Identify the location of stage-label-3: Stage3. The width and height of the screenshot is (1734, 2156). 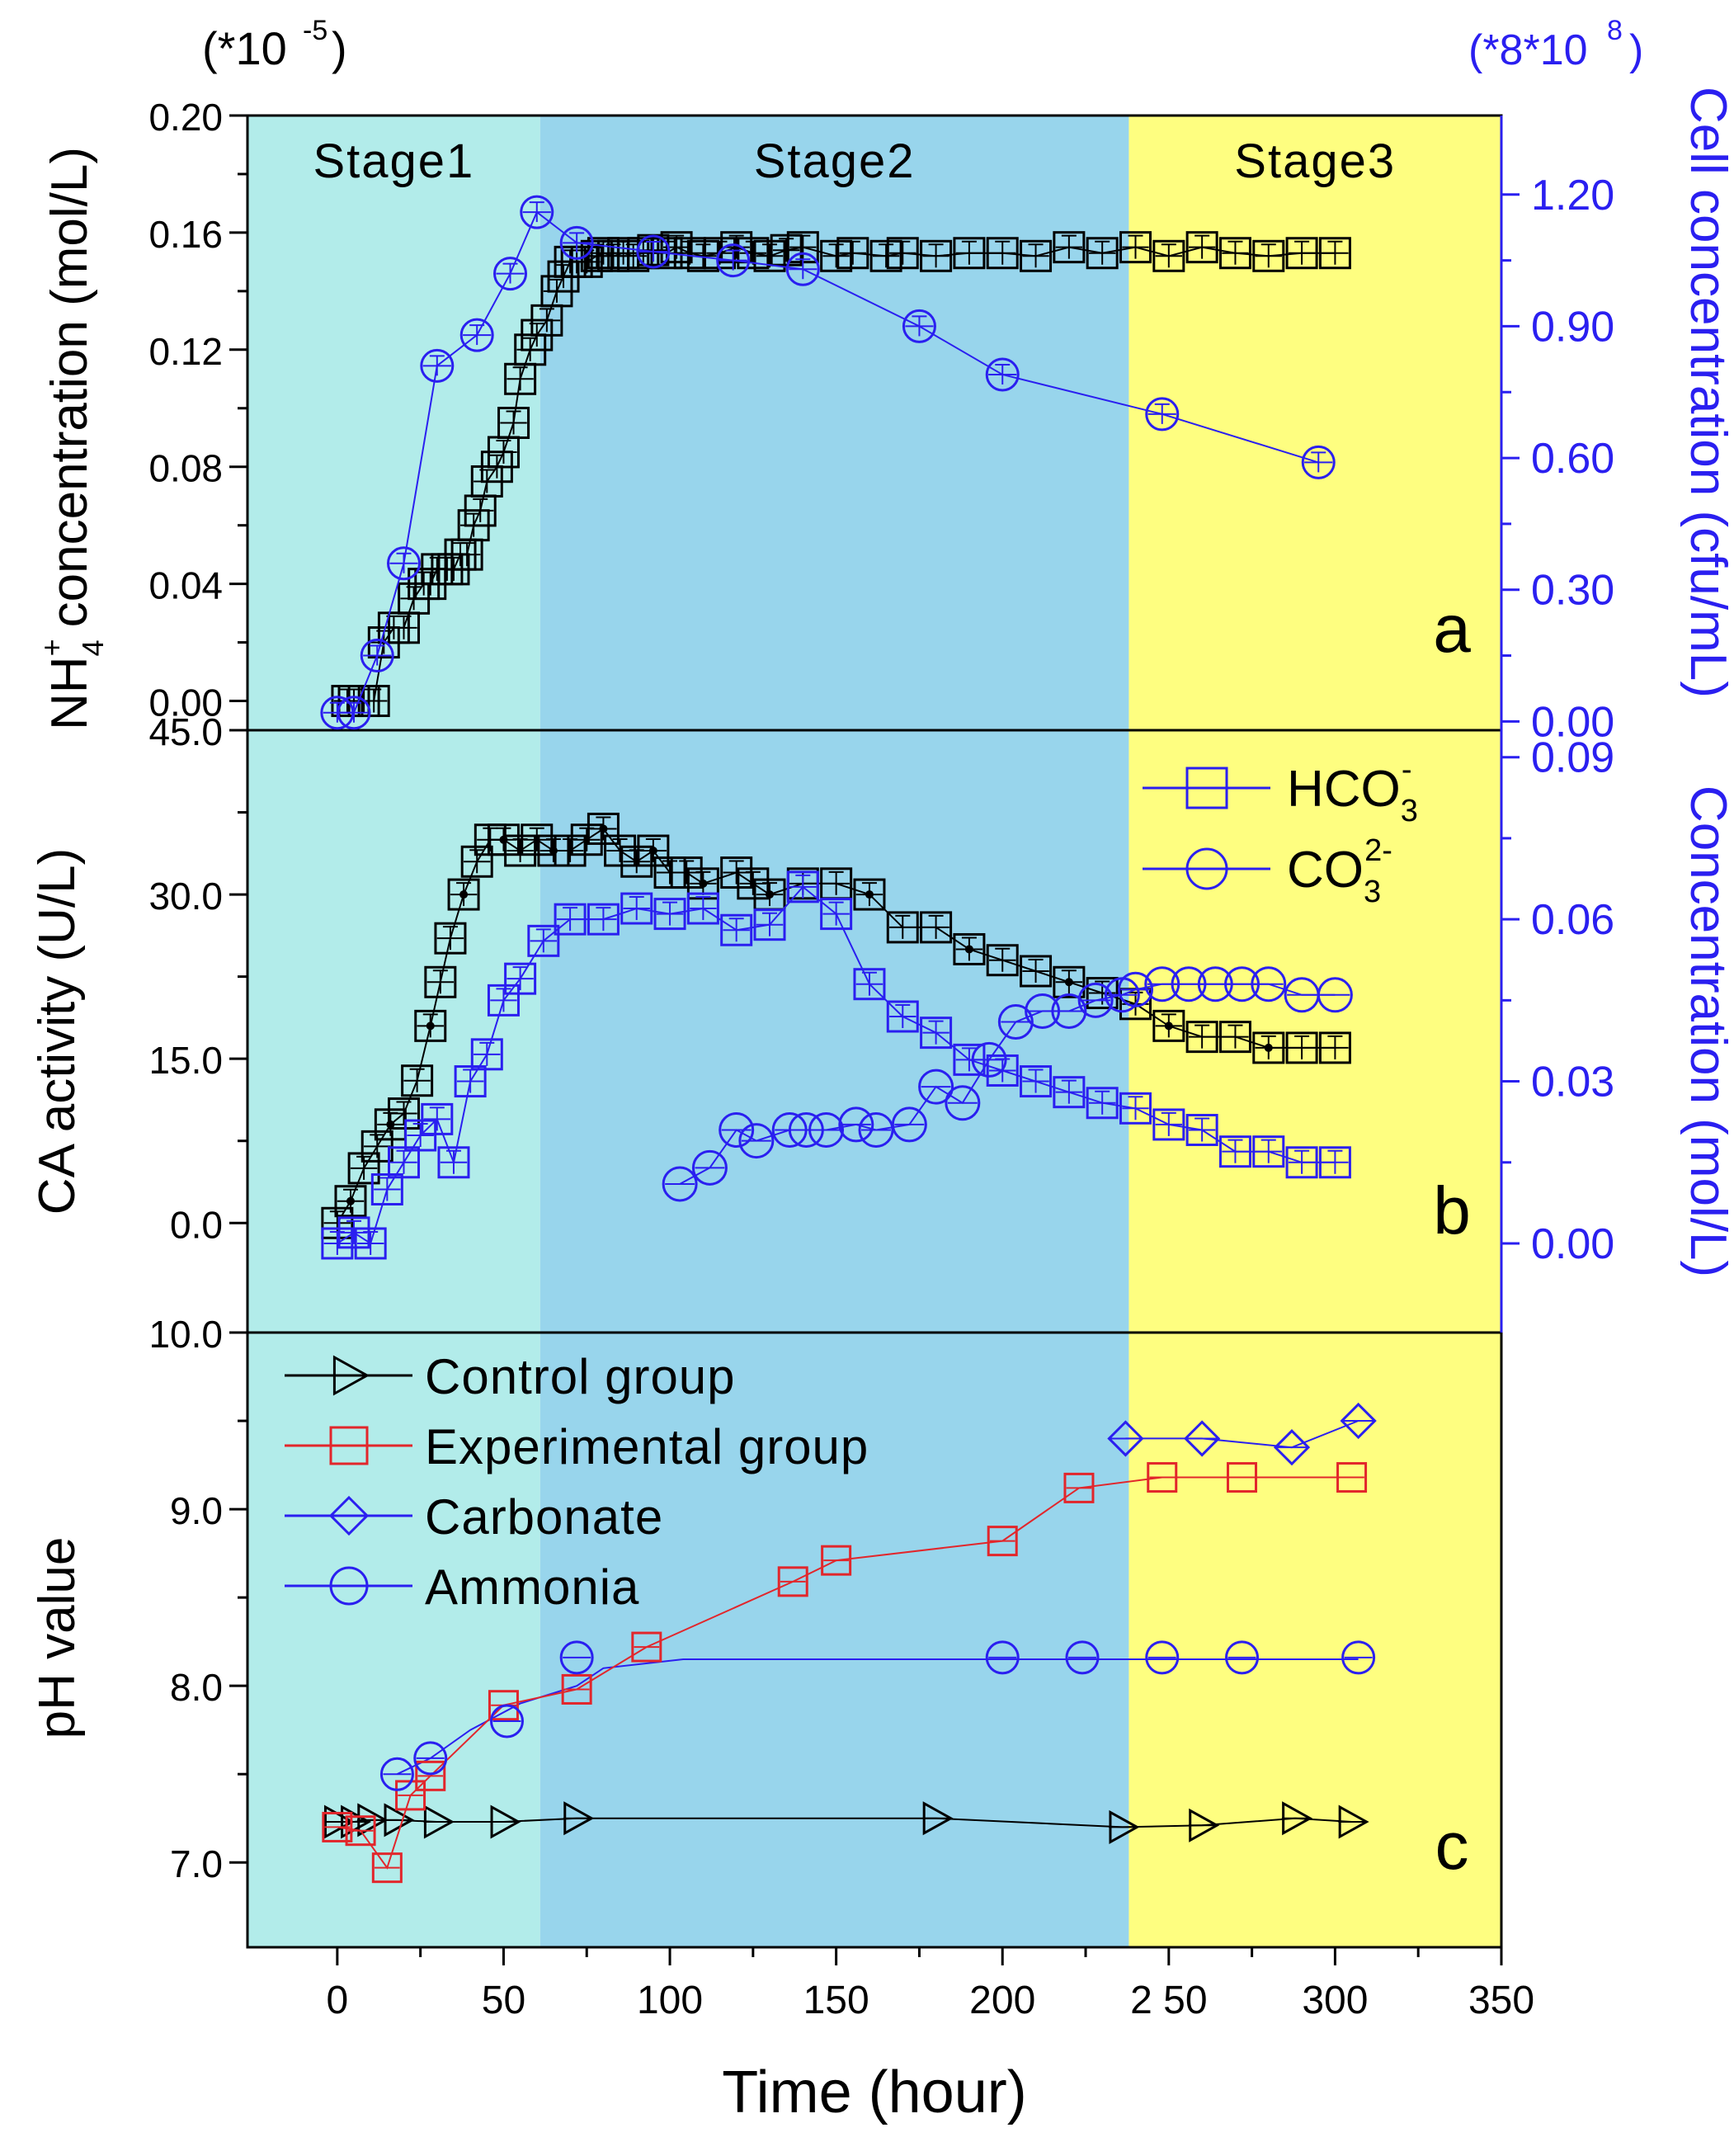
(1315, 161).